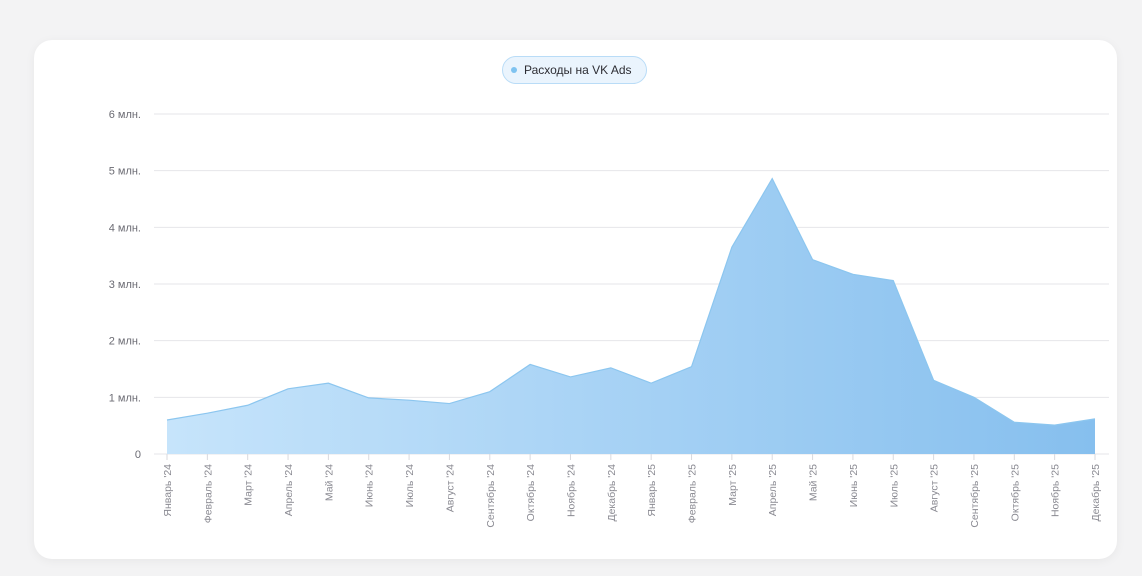 This screenshot has width=1142, height=576. I want to click on x-tick-label: Июнь '25, so click(854, 485).